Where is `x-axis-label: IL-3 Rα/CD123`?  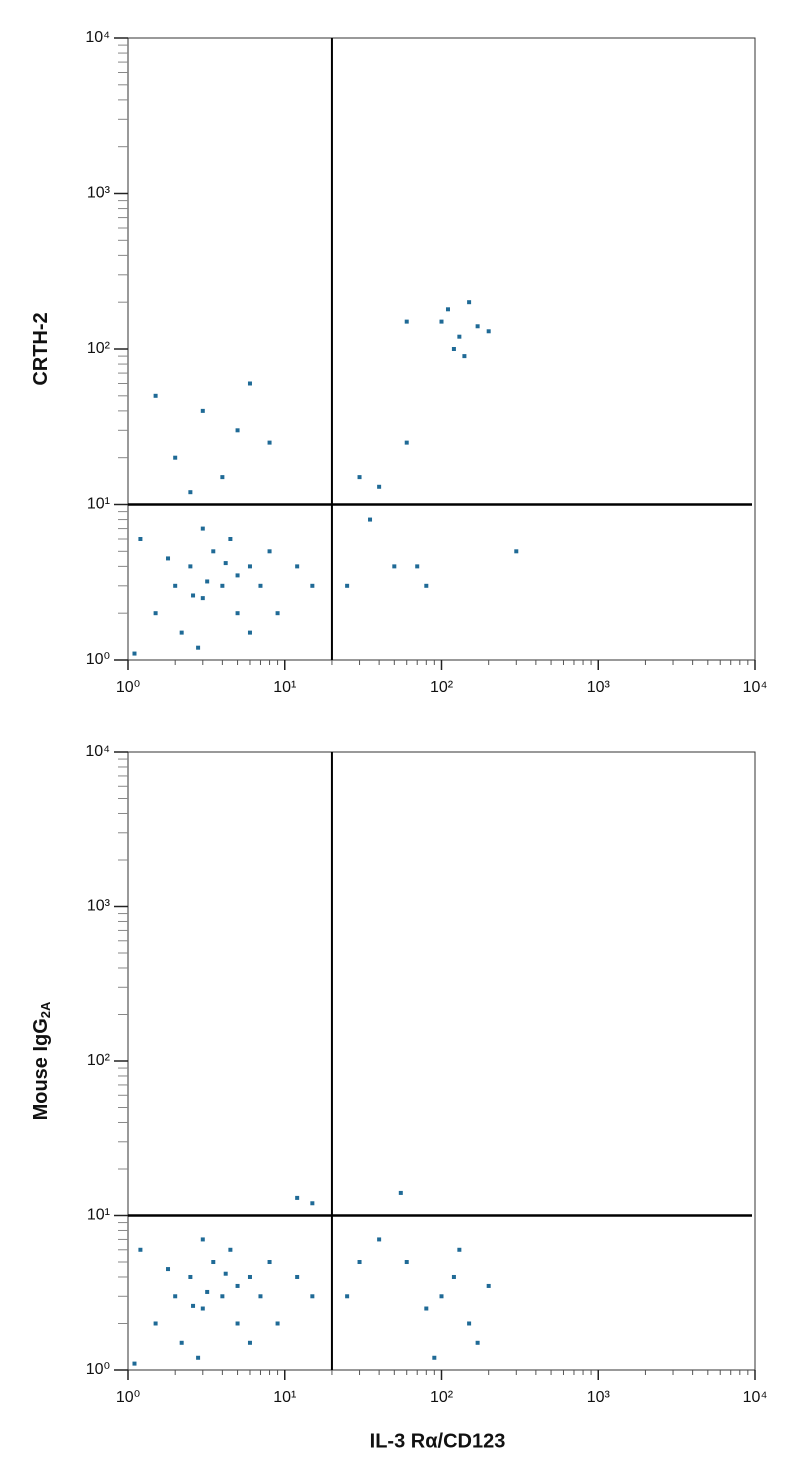 x-axis-label: IL-3 Rα/CD123 is located at coordinates (438, 1441).